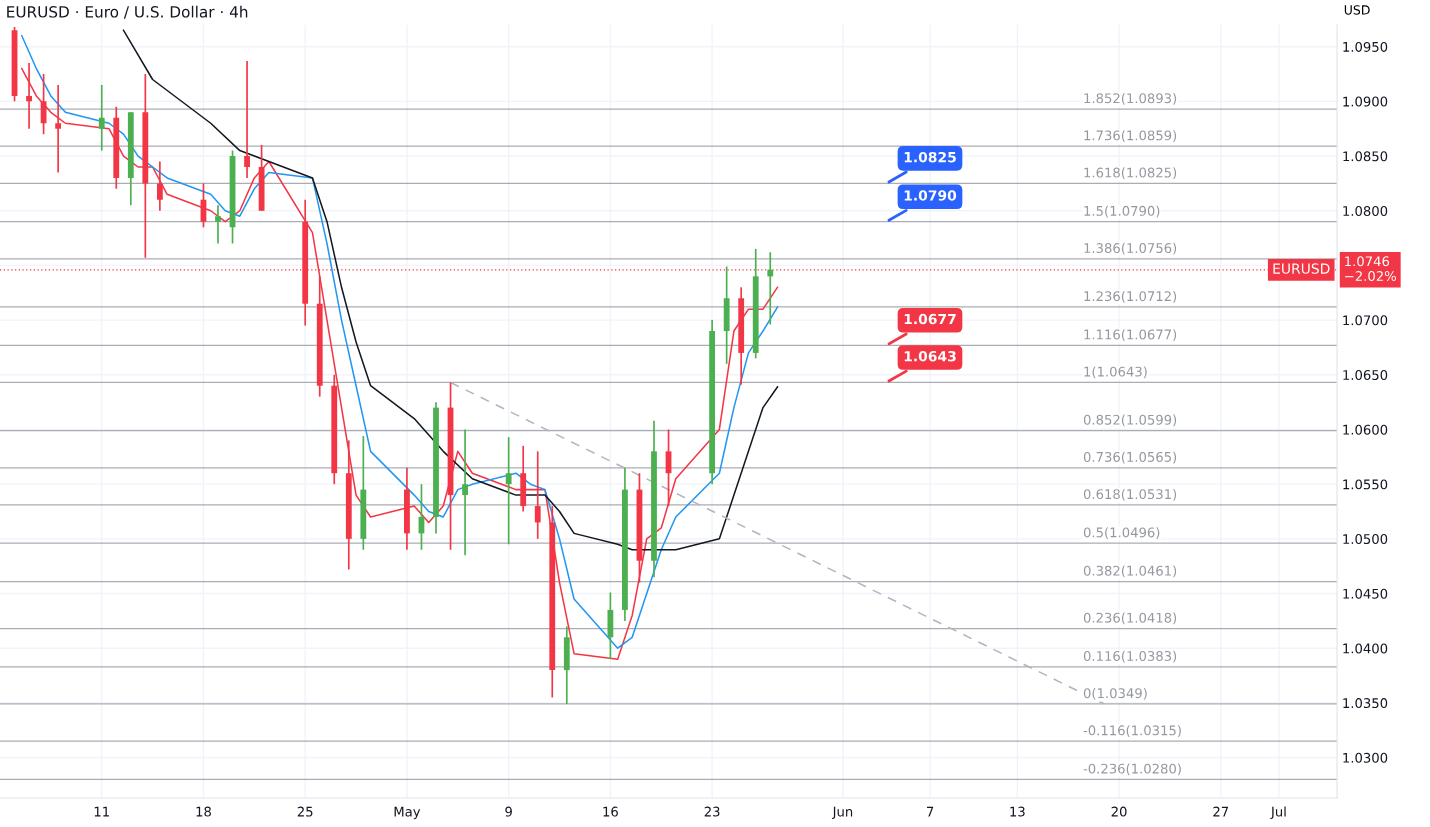  Describe the element at coordinates (1130, 248) in the screenshot. I see `ref-line-label: 1.386(1.0756)` at that location.